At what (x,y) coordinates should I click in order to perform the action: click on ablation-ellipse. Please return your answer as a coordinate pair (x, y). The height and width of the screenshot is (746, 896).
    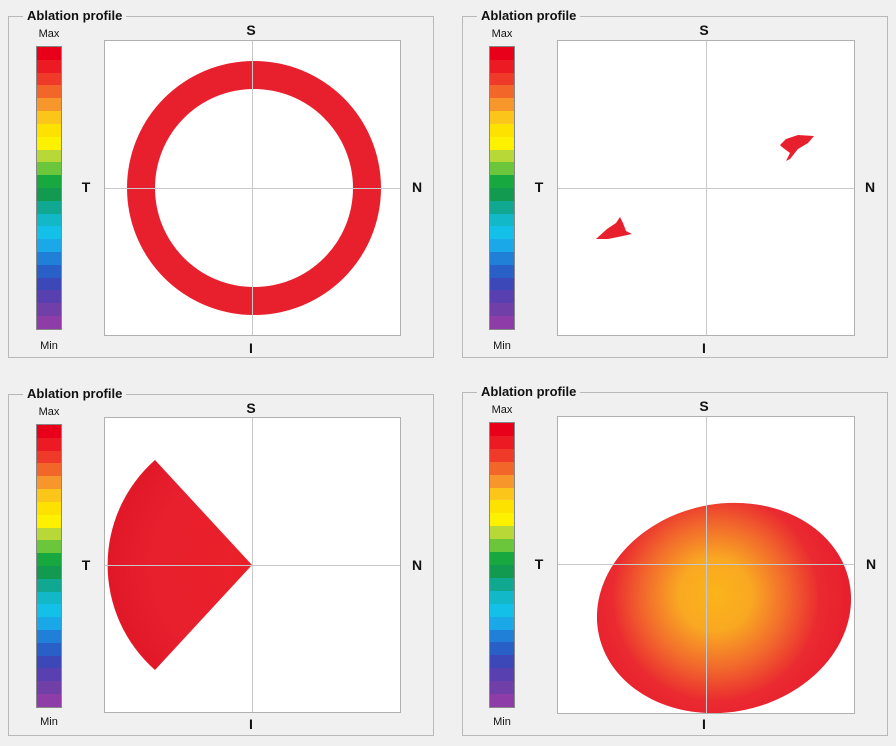
    Looking at the image, I should click on (724, 607).